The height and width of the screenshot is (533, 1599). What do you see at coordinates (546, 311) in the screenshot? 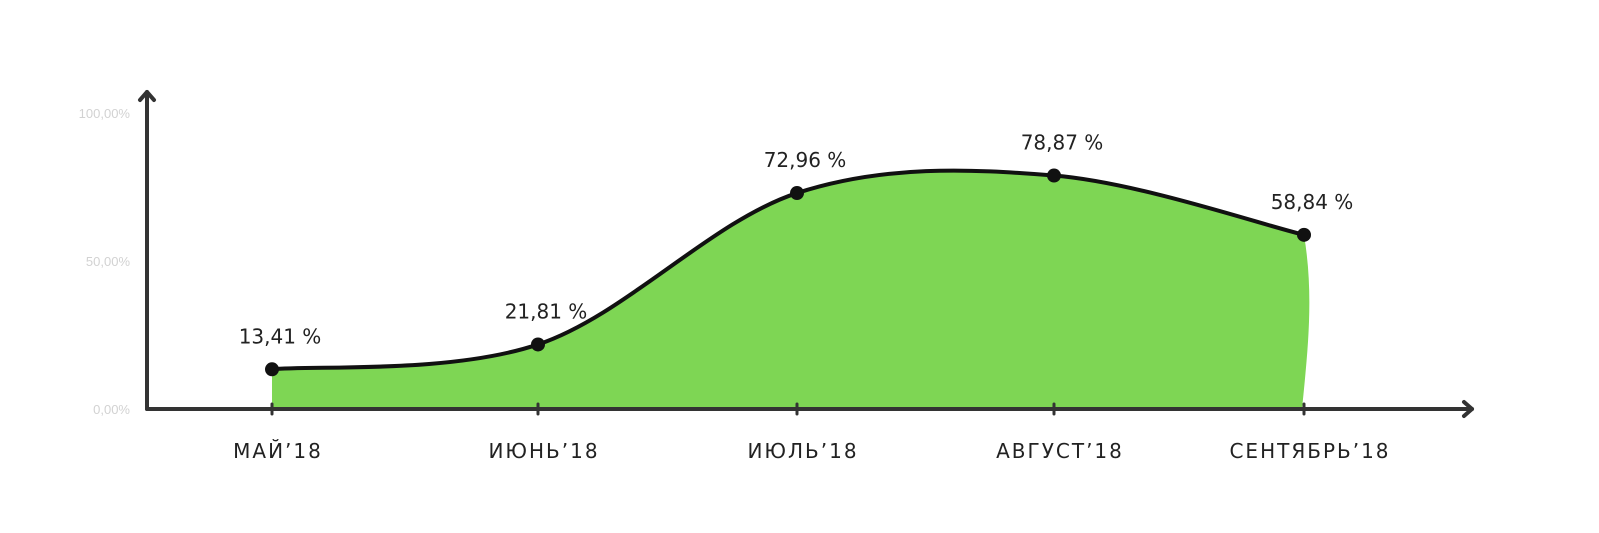
I see `data-label: 21,81 %` at bounding box center [546, 311].